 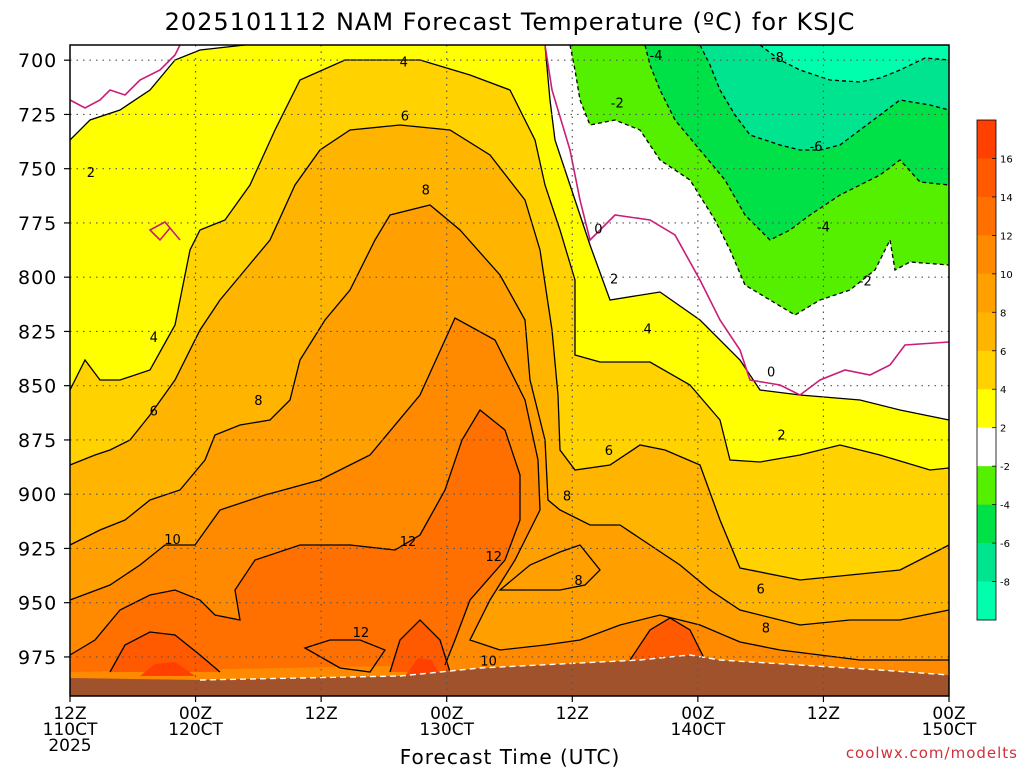 I want to click on surface-line, so click(x=574, y=667).